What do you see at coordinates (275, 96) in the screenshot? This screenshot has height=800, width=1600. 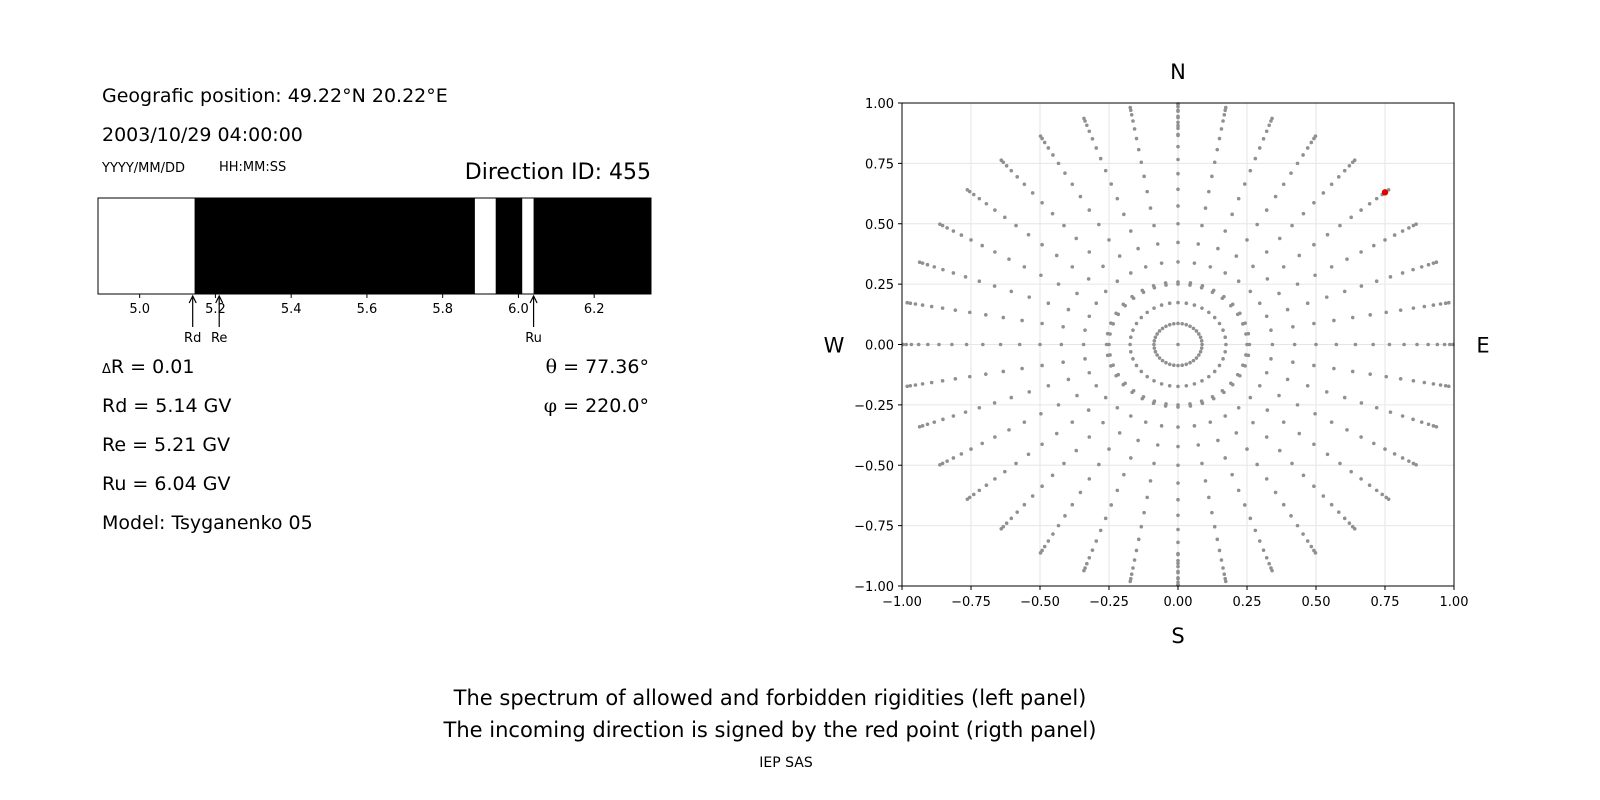 I see `geographic-position: Geografic position: 49.22°N 20.22°E` at bounding box center [275, 96].